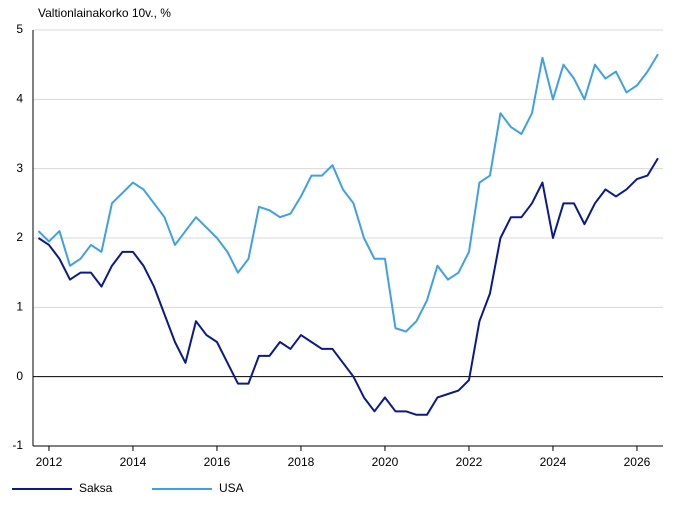 This screenshot has height=510, width=680. What do you see at coordinates (133, 462) in the screenshot?
I see `x-tick-label: 2014` at bounding box center [133, 462].